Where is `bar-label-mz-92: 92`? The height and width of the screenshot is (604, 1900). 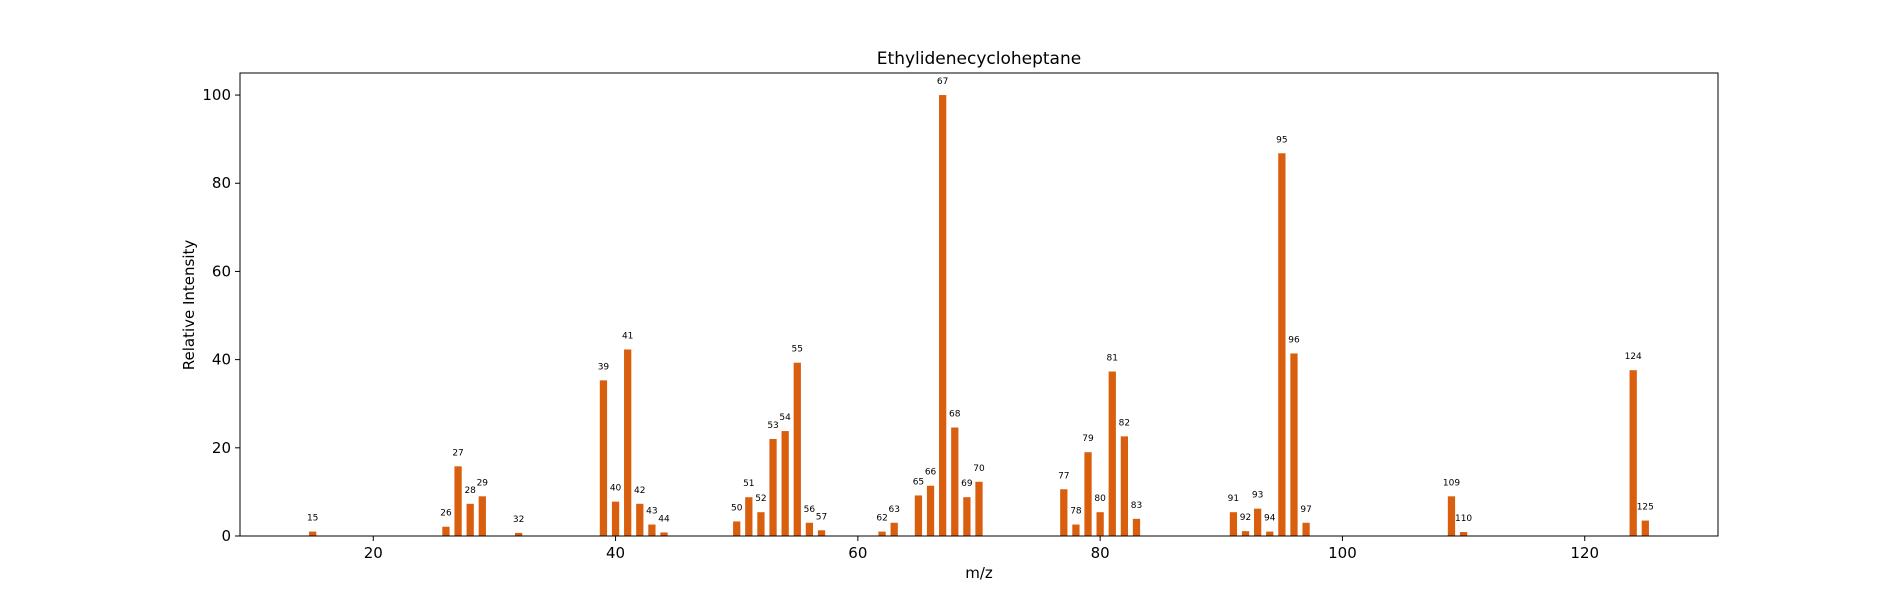
bar-label-mz-92: 92 is located at coordinates (1245, 518).